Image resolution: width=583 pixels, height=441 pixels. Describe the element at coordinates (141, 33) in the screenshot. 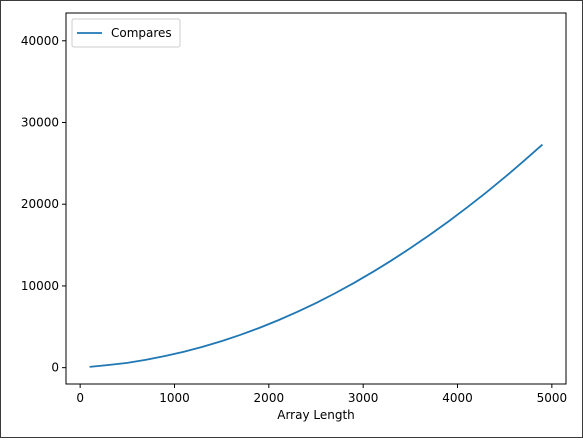

I see `legend-label: Compares` at that location.